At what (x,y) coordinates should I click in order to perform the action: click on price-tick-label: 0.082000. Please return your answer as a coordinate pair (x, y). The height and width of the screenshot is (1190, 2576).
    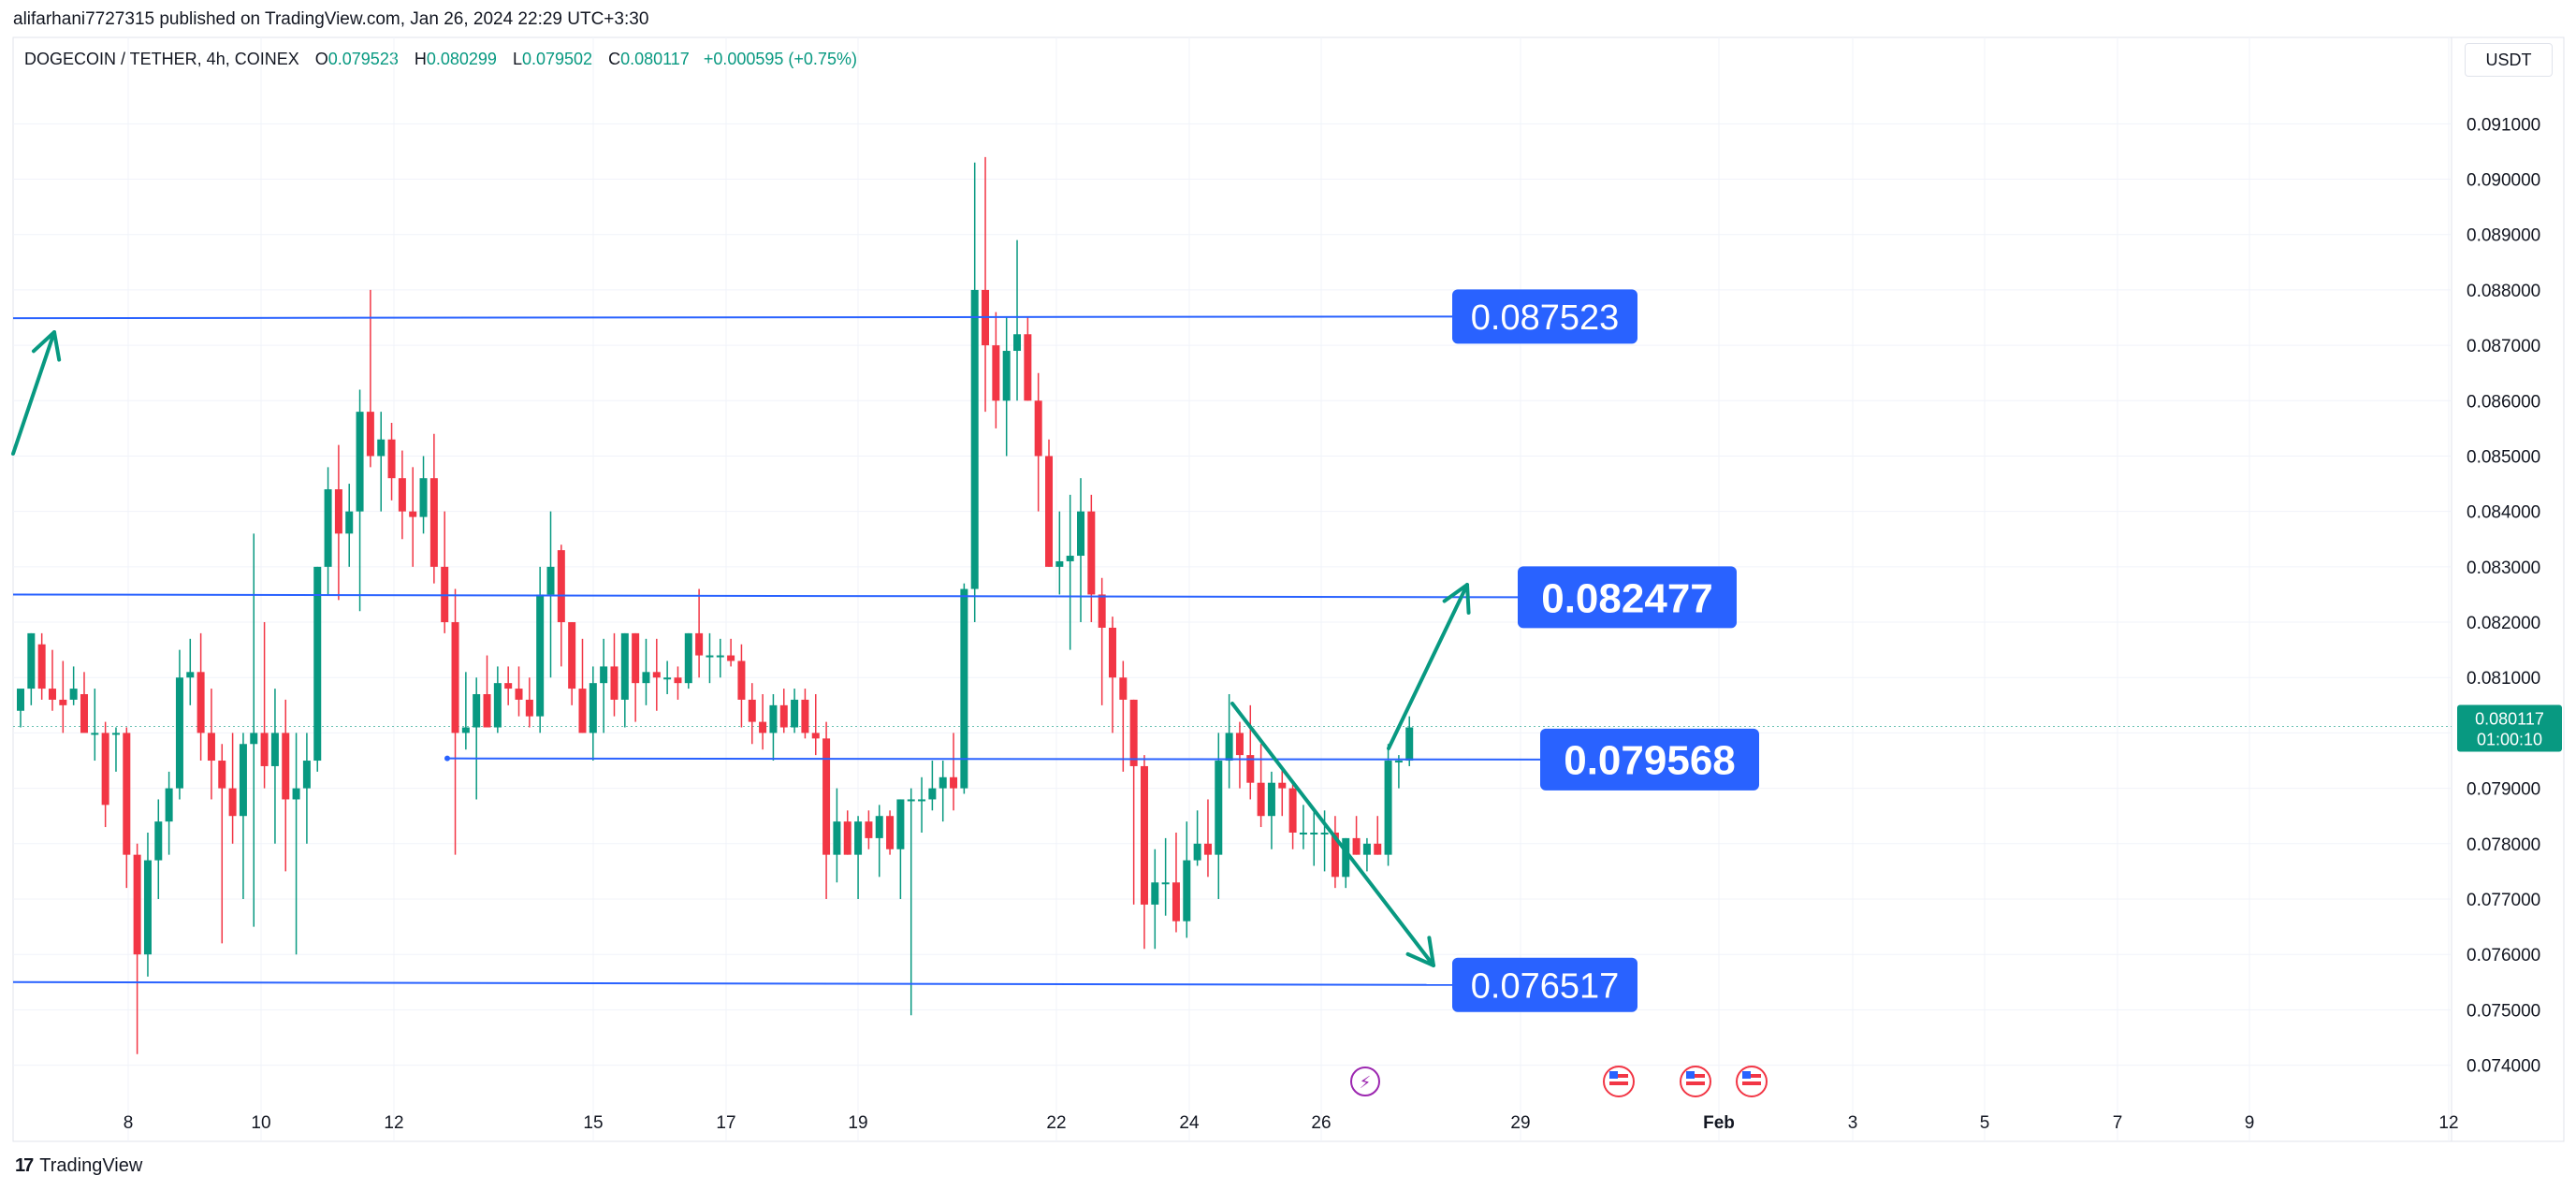
    Looking at the image, I should click on (2503, 623).